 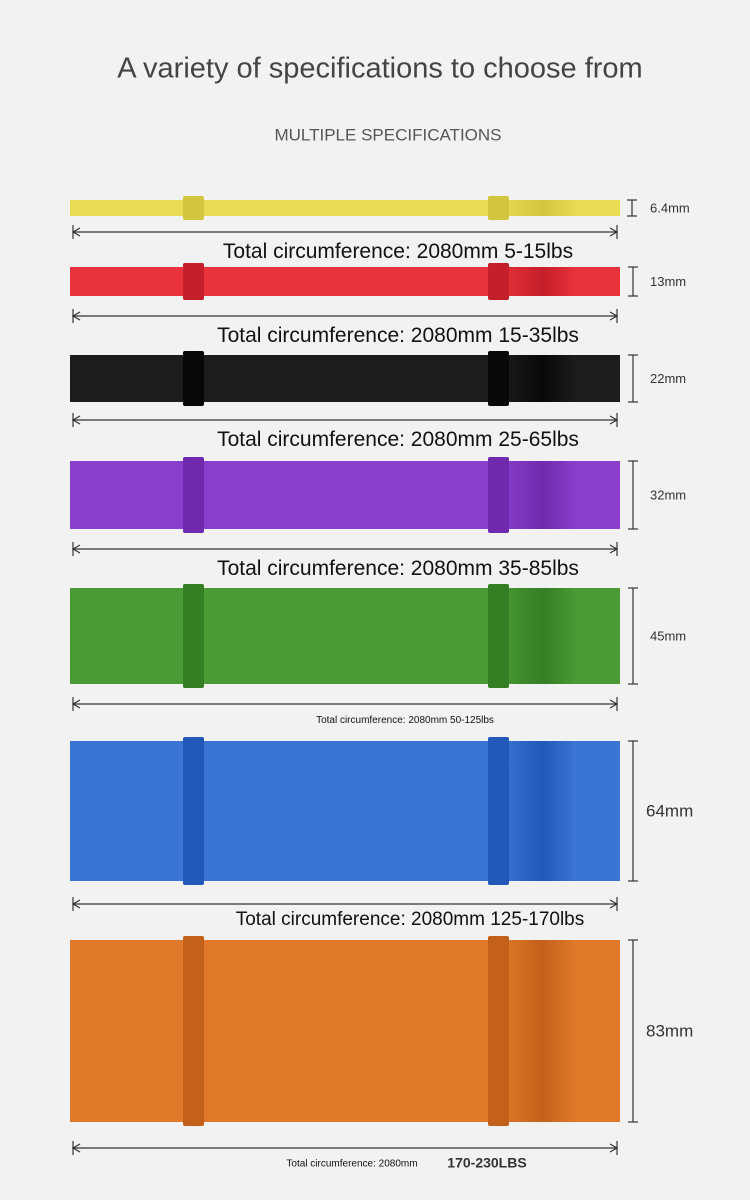 What do you see at coordinates (670, 207) in the screenshot?
I see `band-width: 6.4mm` at bounding box center [670, 207].